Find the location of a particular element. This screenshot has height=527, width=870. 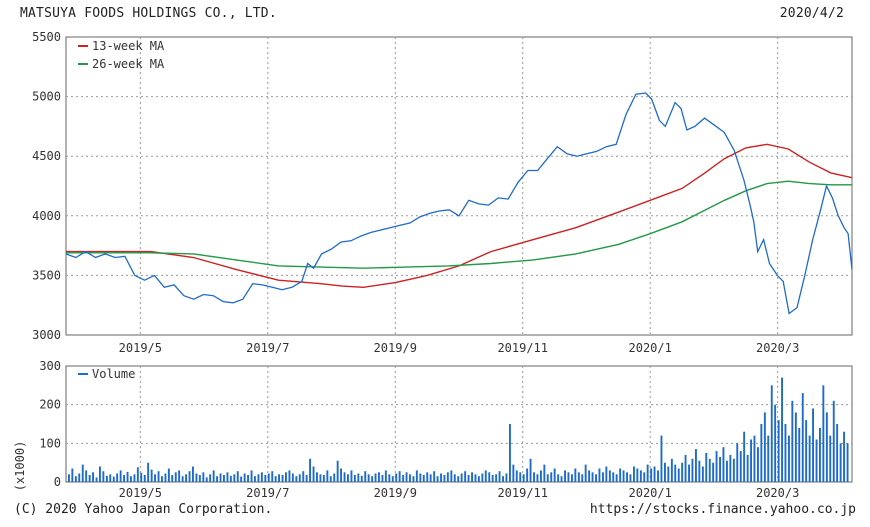

legend-label-ma26: 26-week MA is located at coordinates (128, 64).